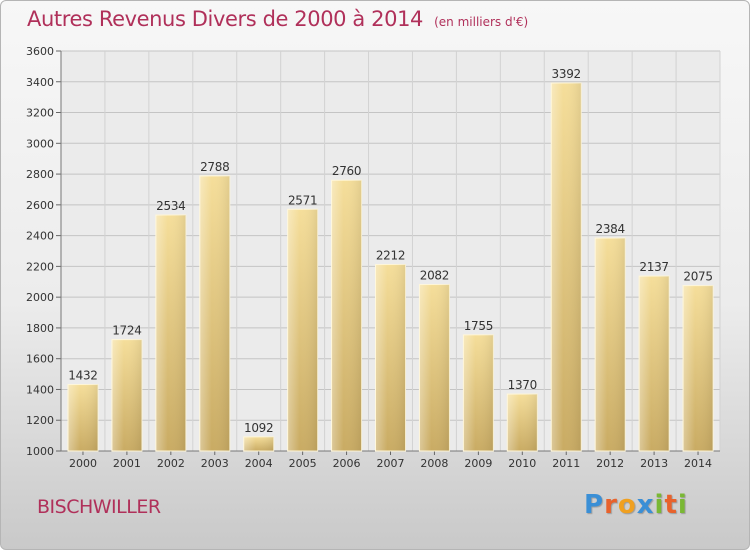  What do you see at coordinates (566, 74) in the screenshot?
I see `data-label: 3392` at bounding box center [566, 74].